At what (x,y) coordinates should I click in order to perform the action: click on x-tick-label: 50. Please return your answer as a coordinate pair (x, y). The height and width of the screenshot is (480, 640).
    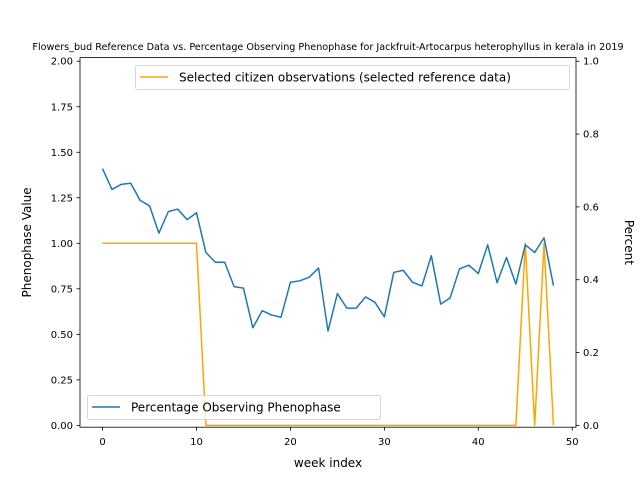
    Looking at the image, I should click on (572, 442).